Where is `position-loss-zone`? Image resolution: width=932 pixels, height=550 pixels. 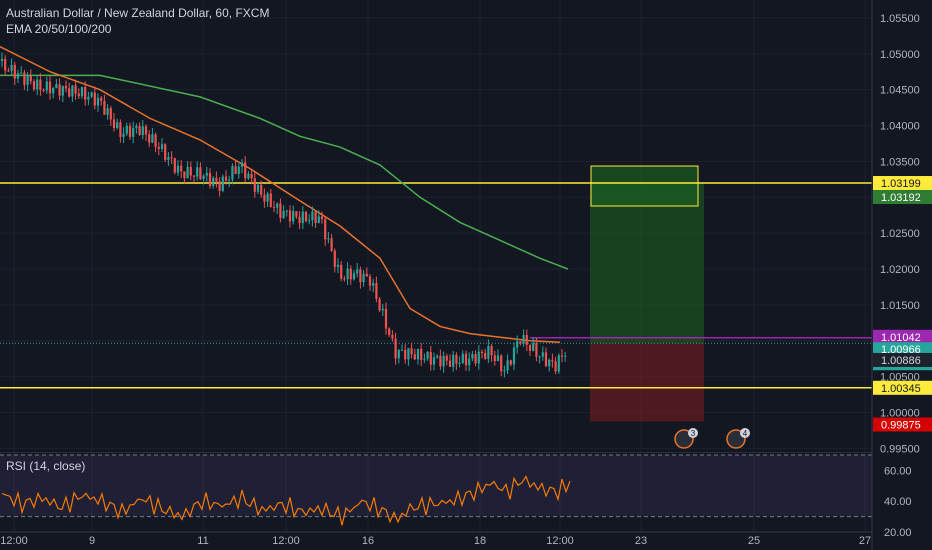
position-loss-zone is located at coordinates (647, 382).